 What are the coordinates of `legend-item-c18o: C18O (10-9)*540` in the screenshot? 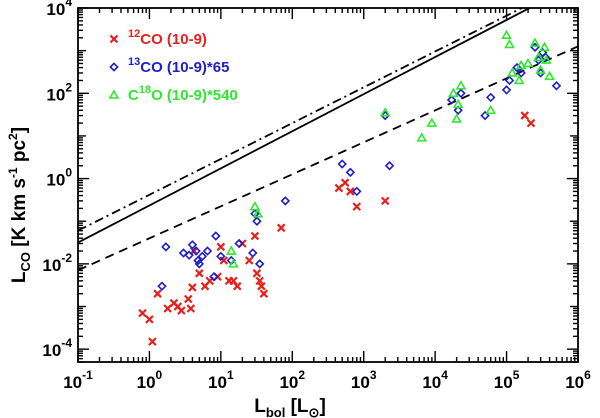 It's located at (173, 94).